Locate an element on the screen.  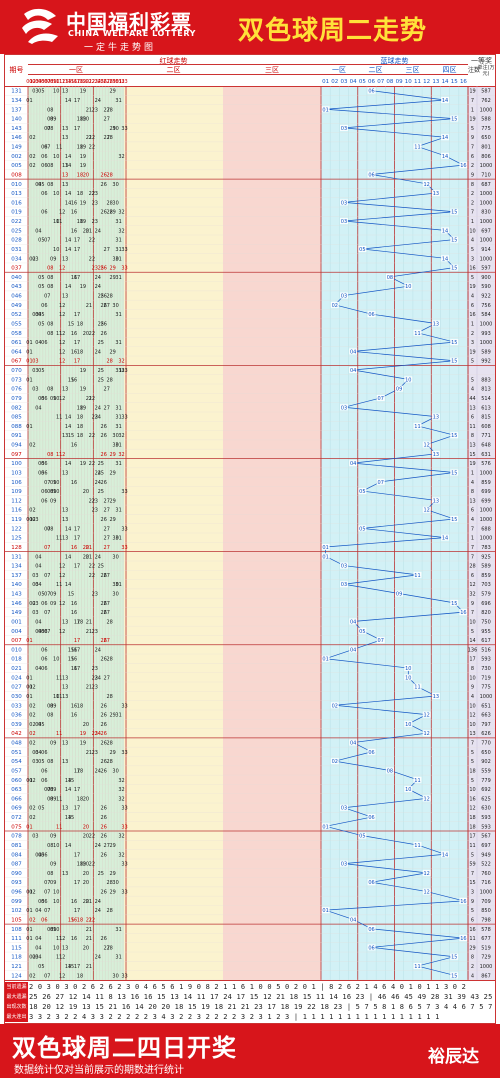
red-ball-number: 15 is located at coordinates (71, 818).